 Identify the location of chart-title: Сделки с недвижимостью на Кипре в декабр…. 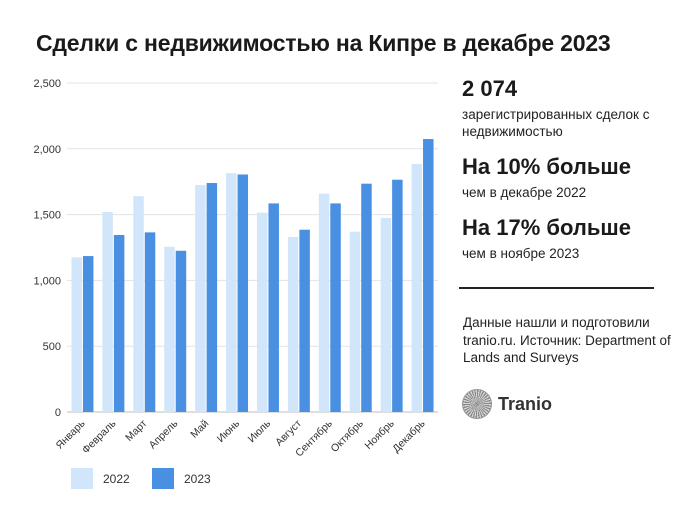
(323, 43).